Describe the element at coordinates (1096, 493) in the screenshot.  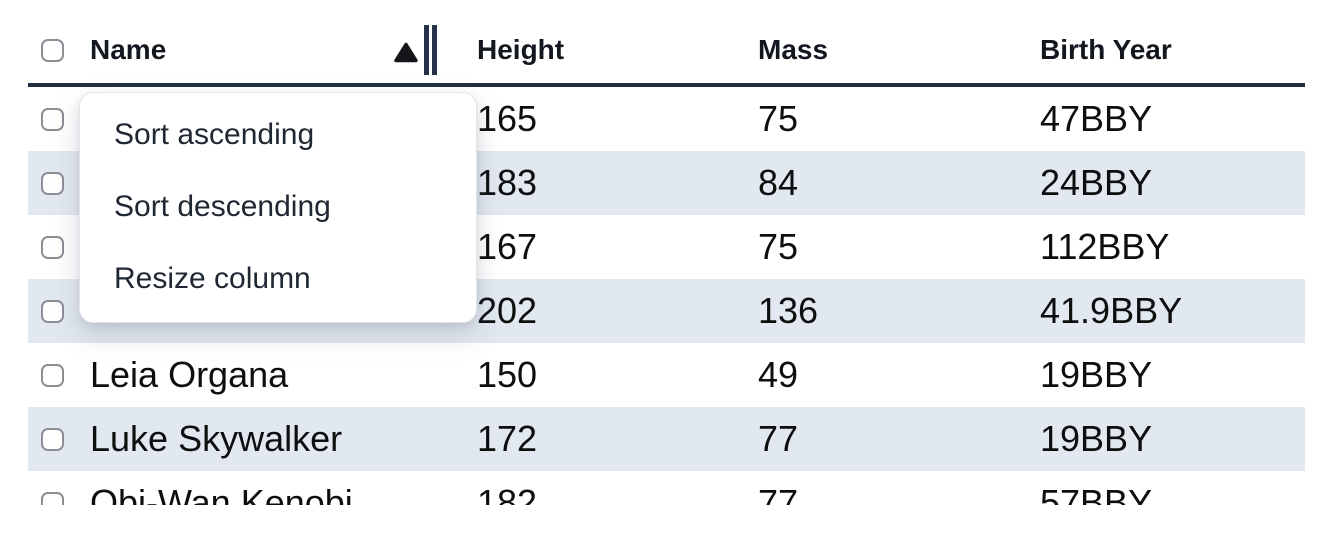
I see `cell-birth-year: 57BBY` at that location.